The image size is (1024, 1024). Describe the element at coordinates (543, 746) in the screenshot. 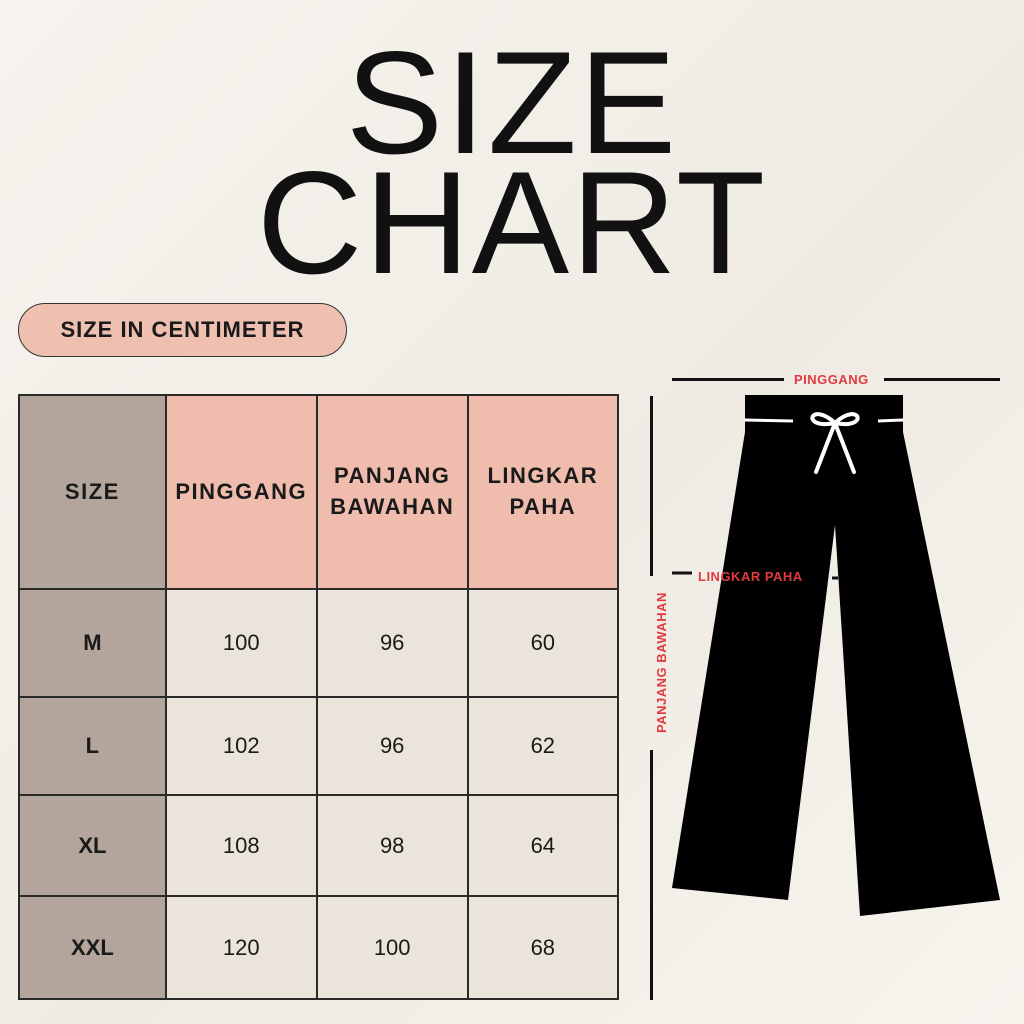

I see `cell-lingkar: 62` at that location.